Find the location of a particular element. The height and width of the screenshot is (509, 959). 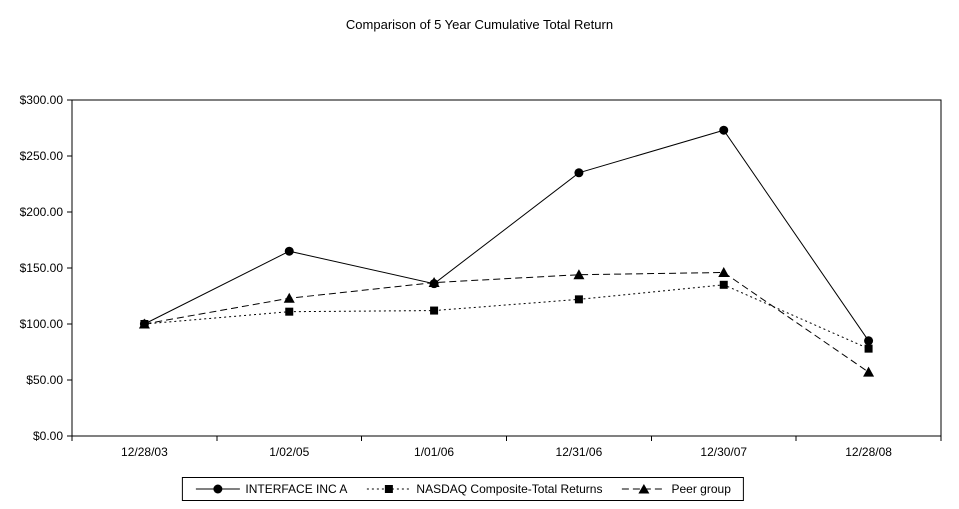

x-axis-label: 12/30/07 is located at coordinates (723, 452).